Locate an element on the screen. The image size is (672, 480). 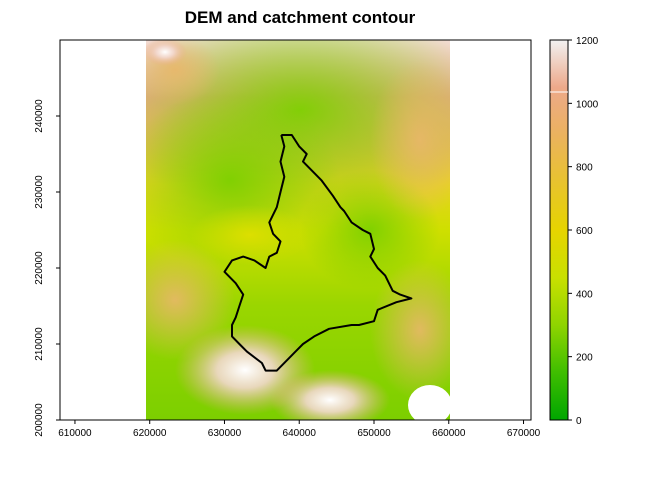
x-tick-label: 610000 is located at coordinates (75, 433).